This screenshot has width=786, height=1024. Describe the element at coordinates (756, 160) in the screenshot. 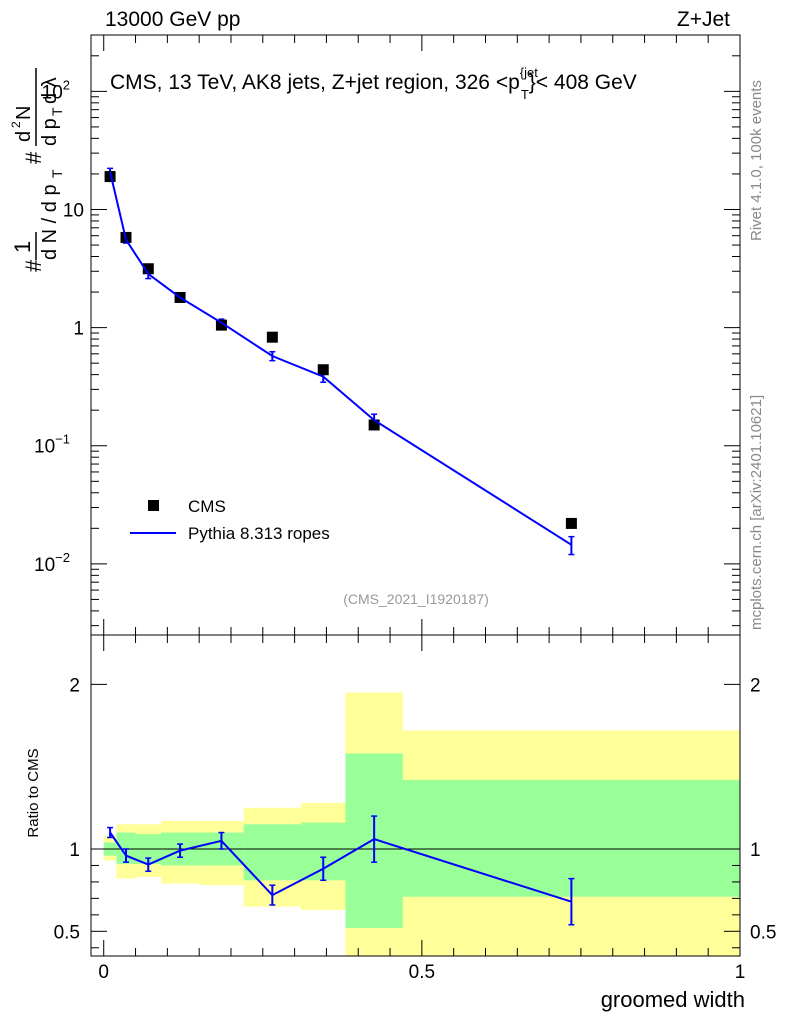

I see `rivet-version-label: Rivet 4.1.0, 100k events` at that location.